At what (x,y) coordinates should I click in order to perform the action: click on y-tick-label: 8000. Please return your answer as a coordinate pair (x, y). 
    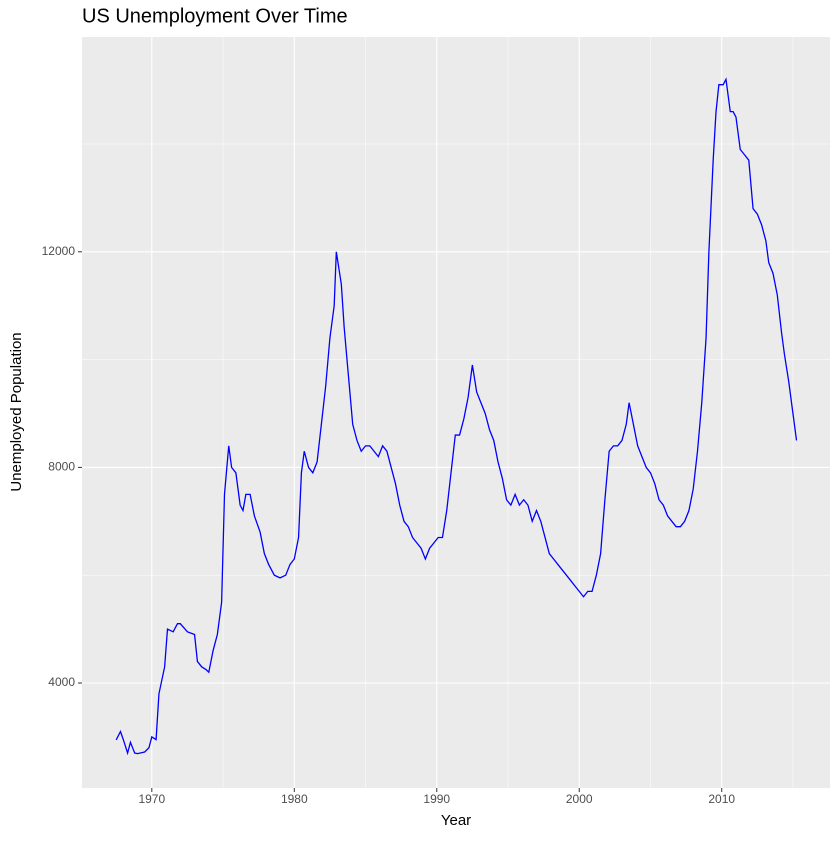
    Looking at the image, I should click on (61, 467).